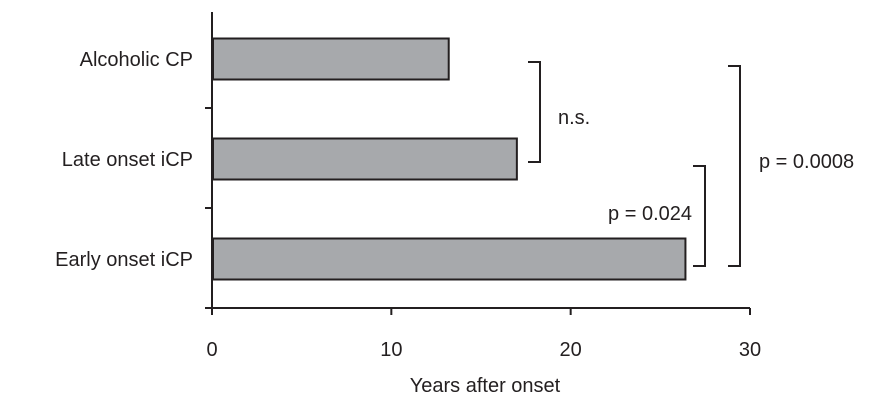 Image resolution: width=878 pixels, height=398 pixels. What do you see at coordinates (574, 118) in the screenshot?
I see `significance-label: n.s.` at bounding box center [574, 118].